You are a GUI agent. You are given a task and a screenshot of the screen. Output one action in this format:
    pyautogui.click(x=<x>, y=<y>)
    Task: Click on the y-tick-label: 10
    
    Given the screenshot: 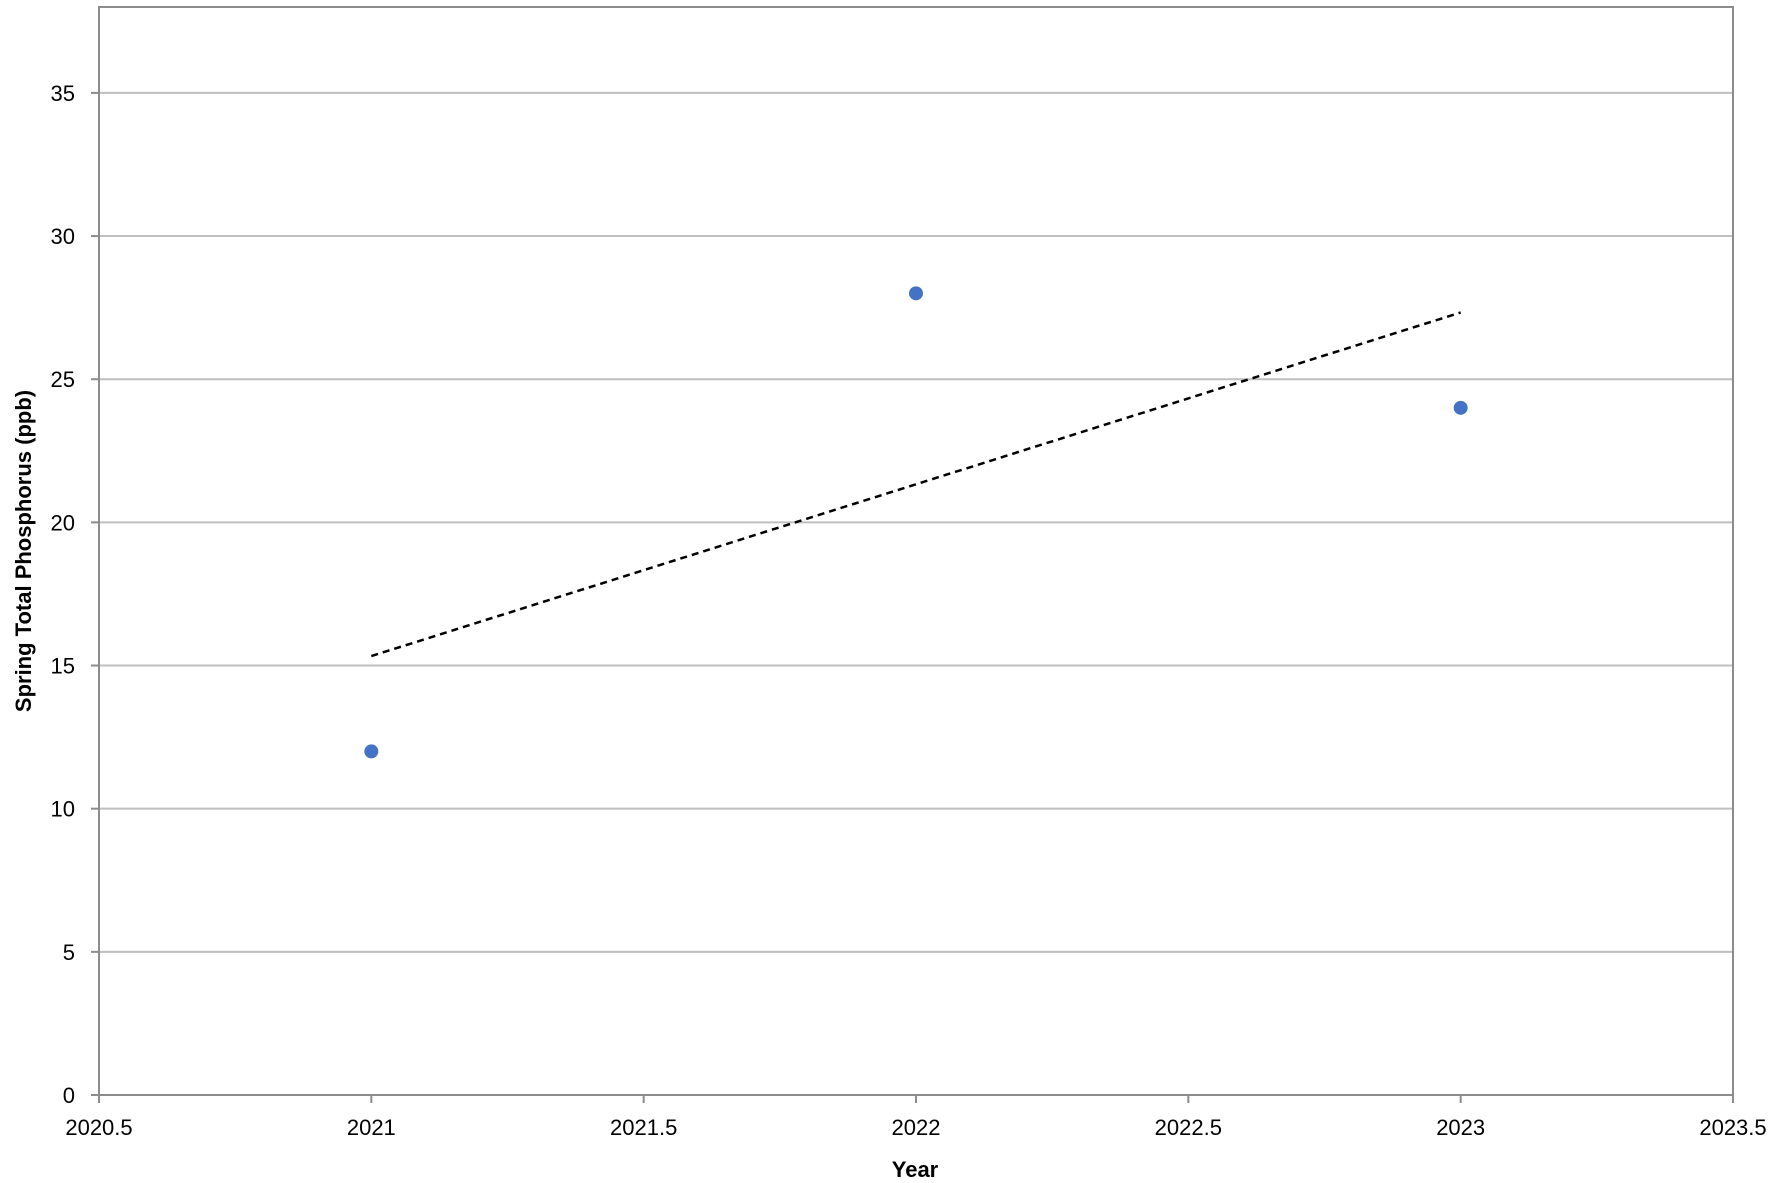 What is the action you would take?
    pyautogui.click(x=63, y=809)
    